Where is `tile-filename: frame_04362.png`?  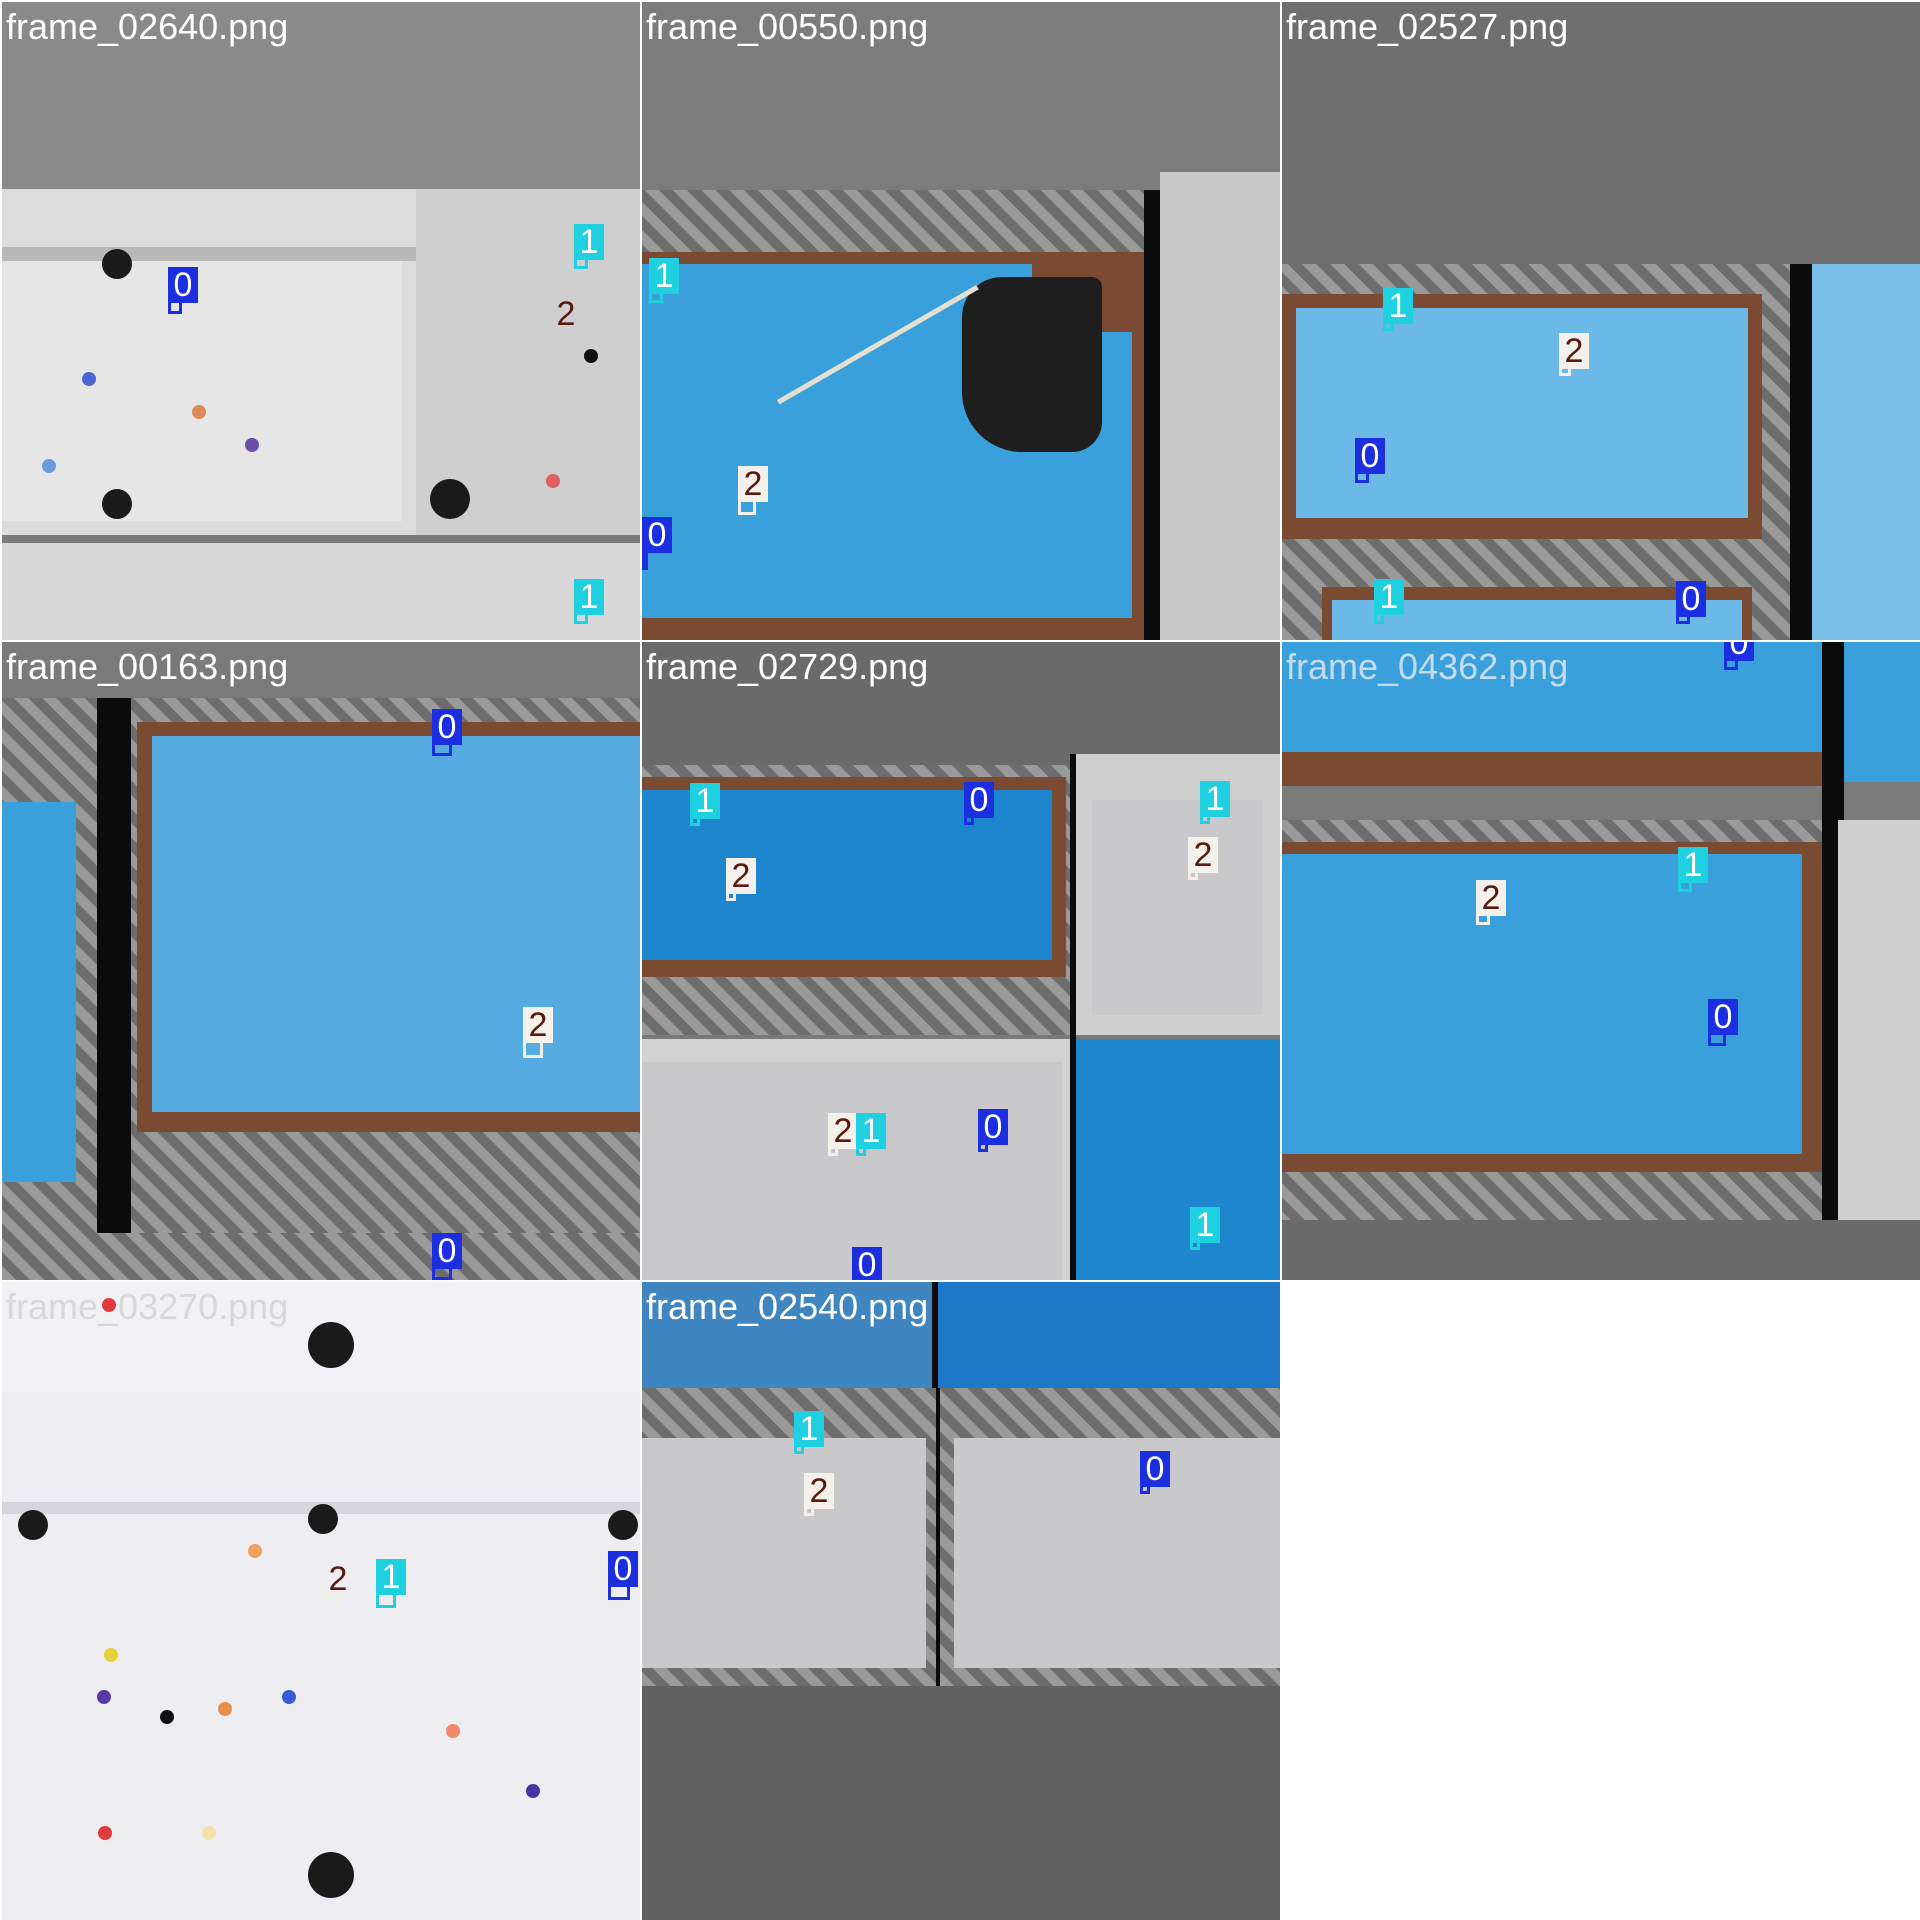
tile-filename: frame_04362.png is located at coordinates (1427, 666).